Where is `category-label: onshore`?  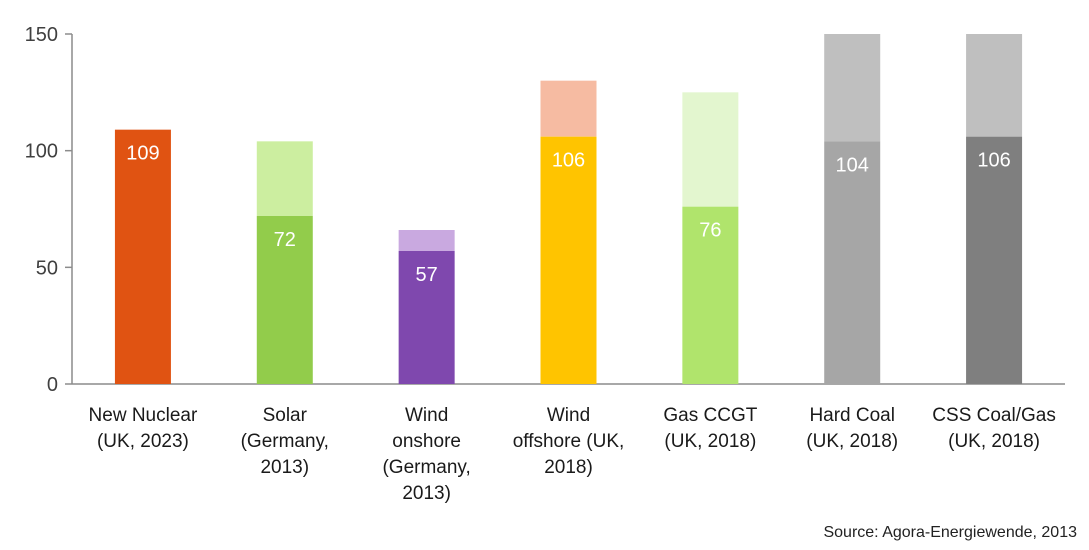
category-label: onshore is located at coordinates (426, 441).